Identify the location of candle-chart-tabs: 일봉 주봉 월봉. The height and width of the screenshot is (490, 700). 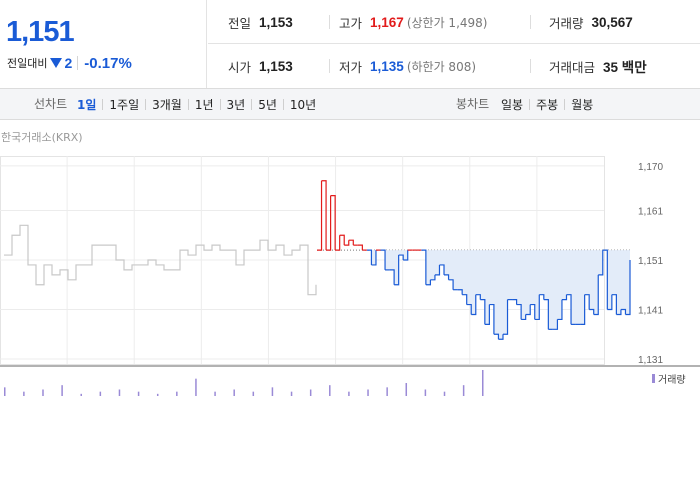
(547, 104).